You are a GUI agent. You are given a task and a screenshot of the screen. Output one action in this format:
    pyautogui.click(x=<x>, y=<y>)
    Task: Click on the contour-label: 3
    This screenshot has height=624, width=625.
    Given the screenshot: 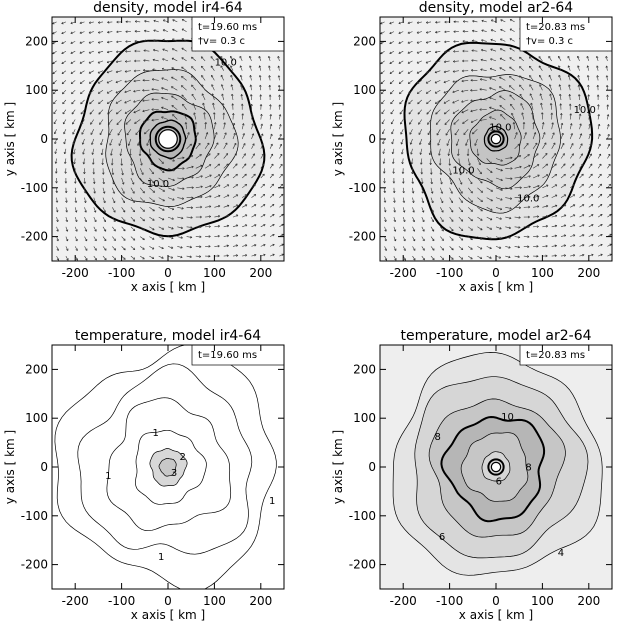 What is the action you would take?
    pyautogui.click(x=174, y=473)
    